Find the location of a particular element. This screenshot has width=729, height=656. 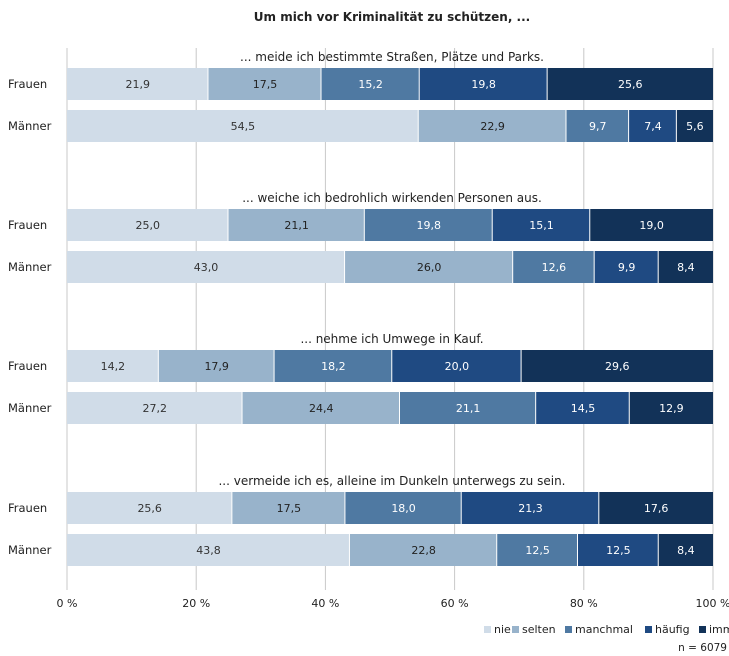

data-label: 15,2 is located at coordinates (370, 84).